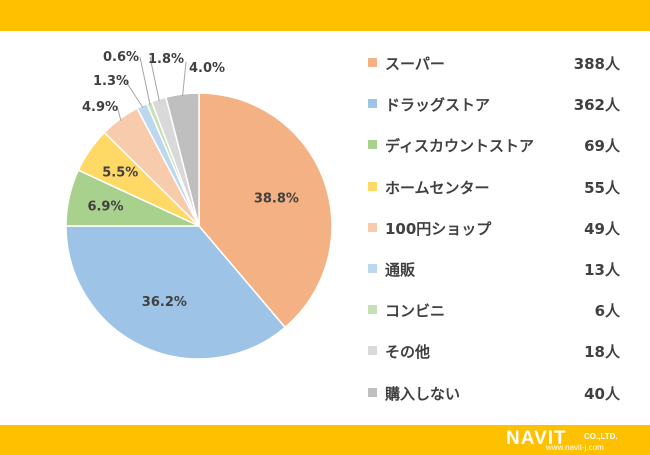 Image resolution: width=650 pixels, height=455 pixels. I want to click on logo-url: www.navit-j.com, so click(575, 447).